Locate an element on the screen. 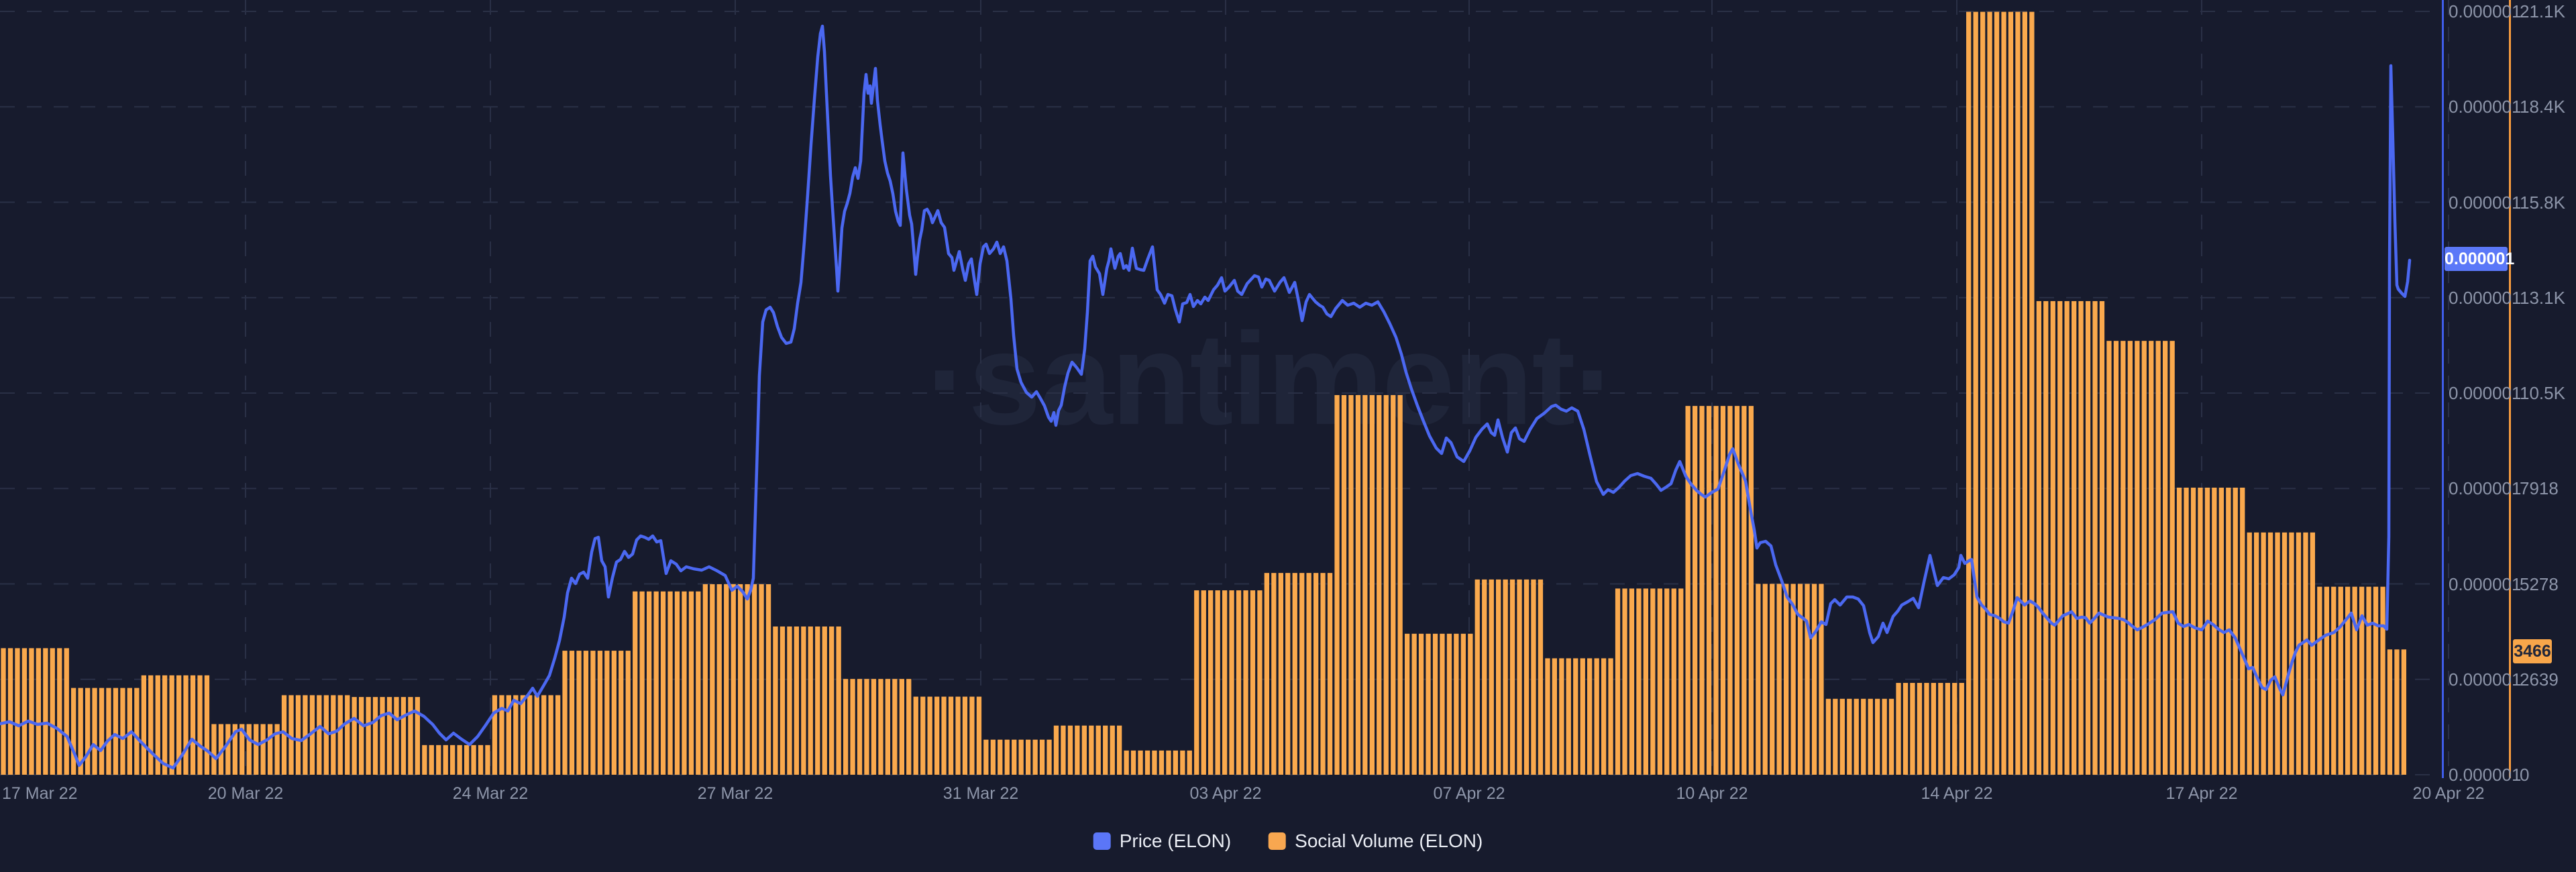 The width and height of the screenshot is (2576, 872). legend-item-price: Price (ELON) is located at coordinates (1162, 841).